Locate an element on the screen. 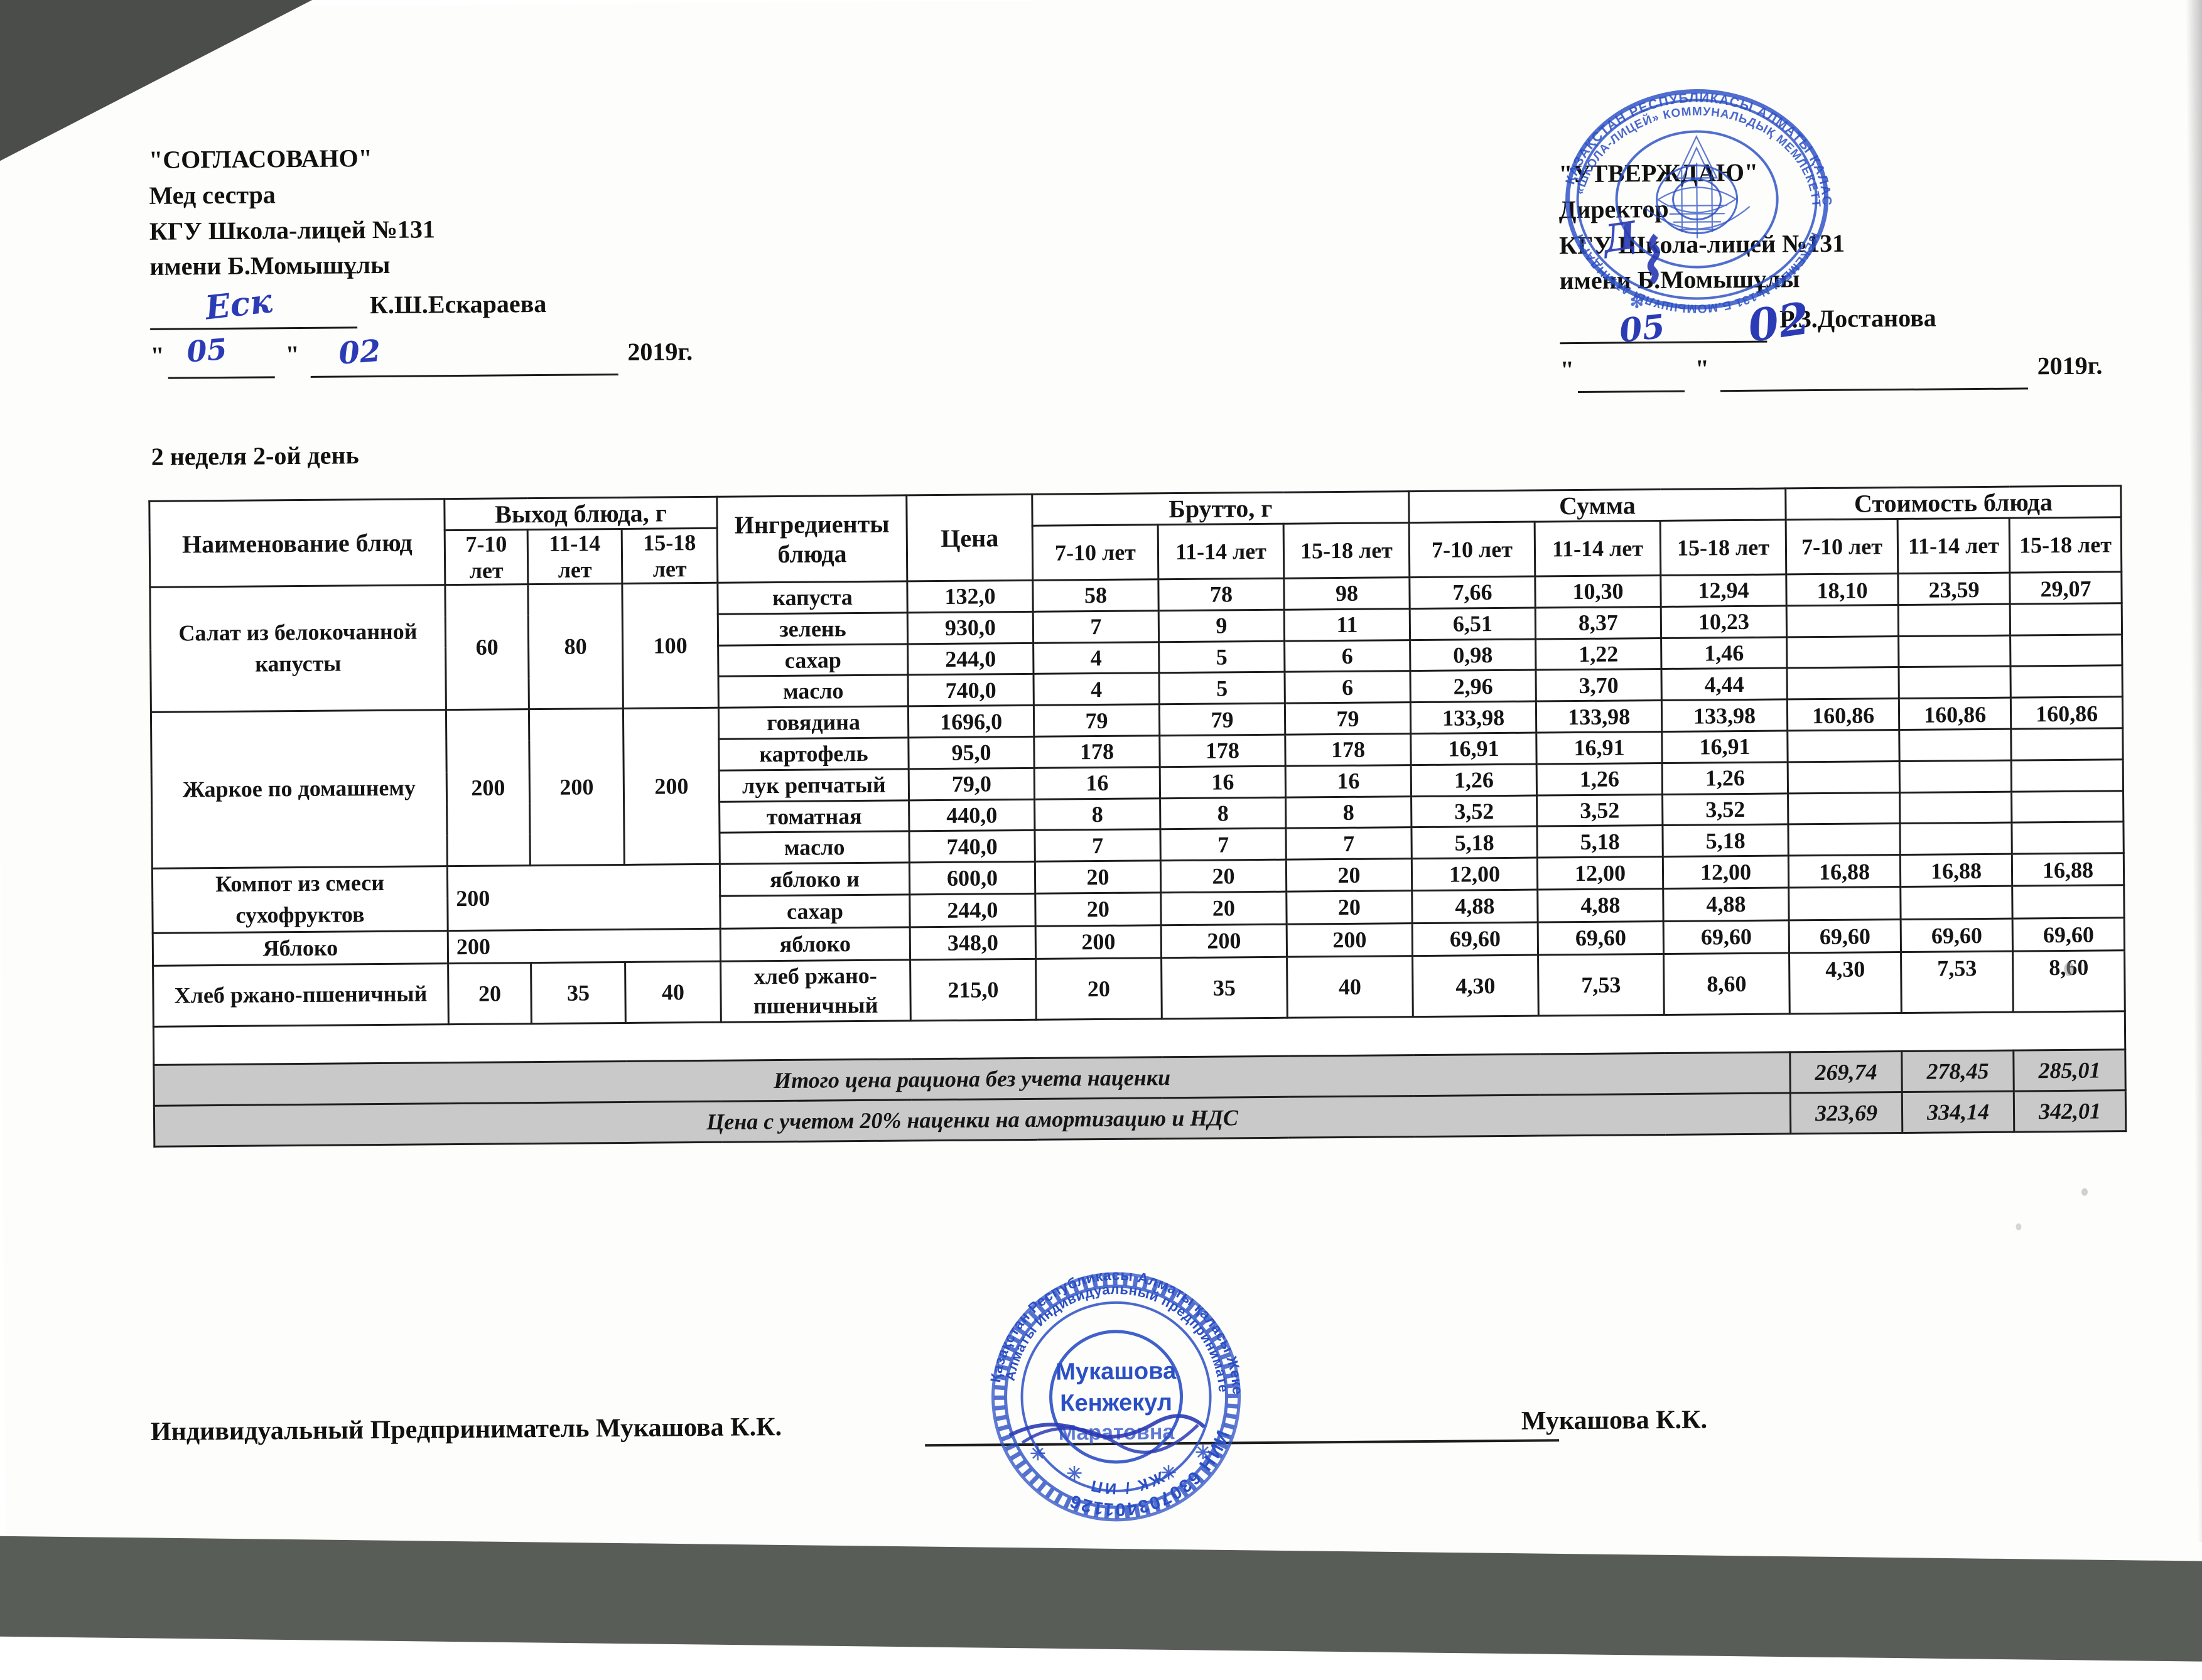  cell-sum-2: 1,26 is located at coordinates (1725, 778).